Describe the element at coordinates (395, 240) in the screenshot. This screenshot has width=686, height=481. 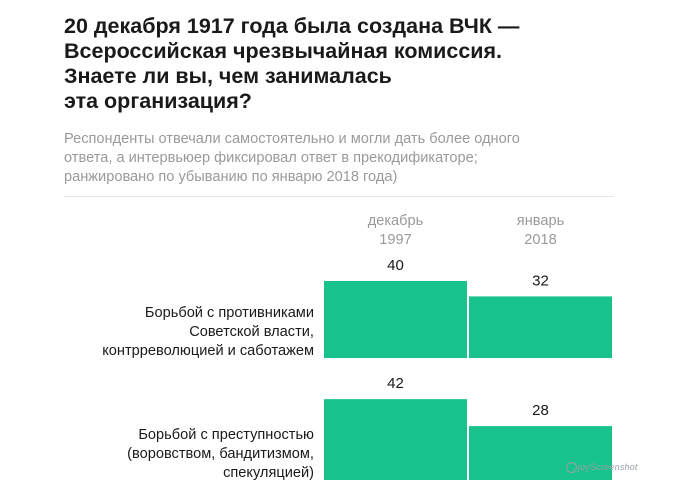
I see `legend-label-1: 1997` at that location.